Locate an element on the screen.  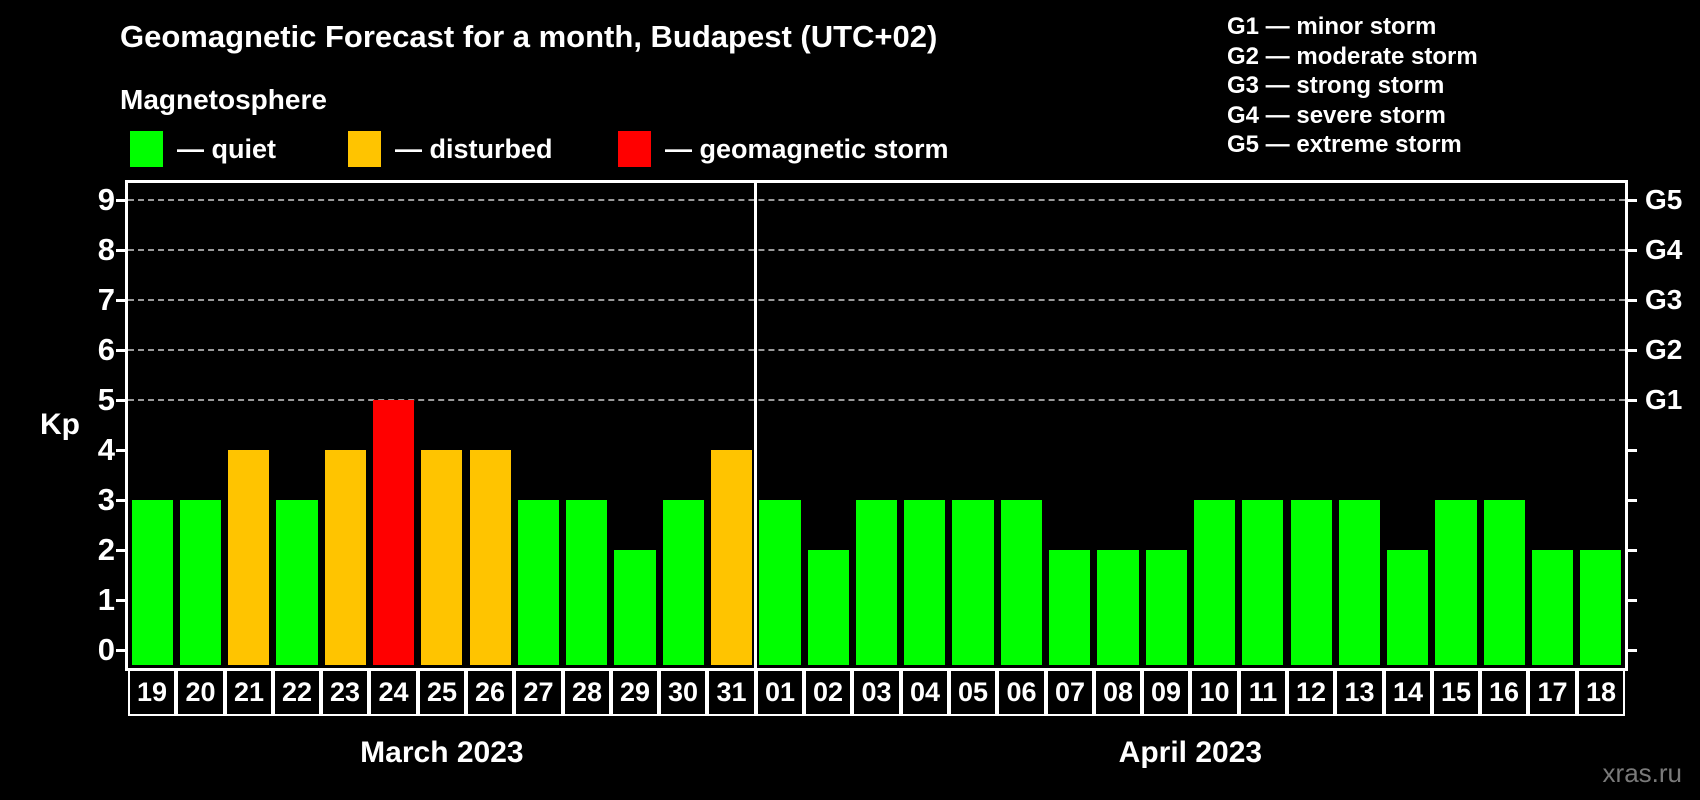
day-label: 25 is located at coordinates (442, 692).